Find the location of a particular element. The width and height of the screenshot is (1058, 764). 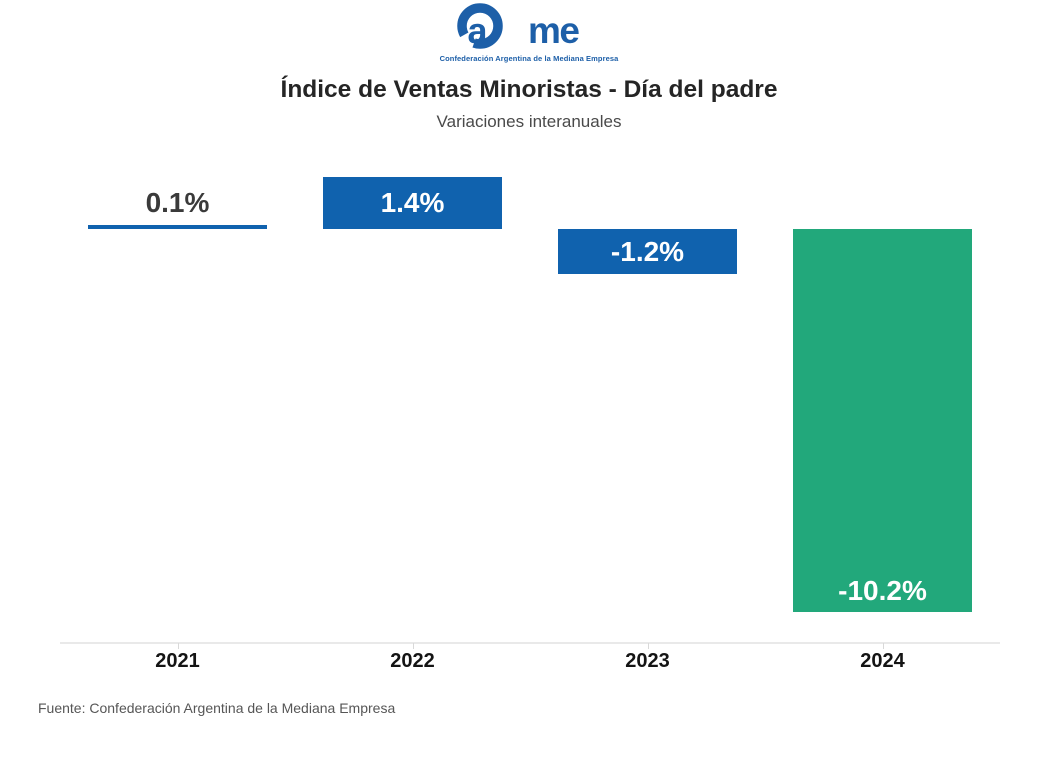

x-axis-label-2021: 2021 is located at coordinates (177, 661).